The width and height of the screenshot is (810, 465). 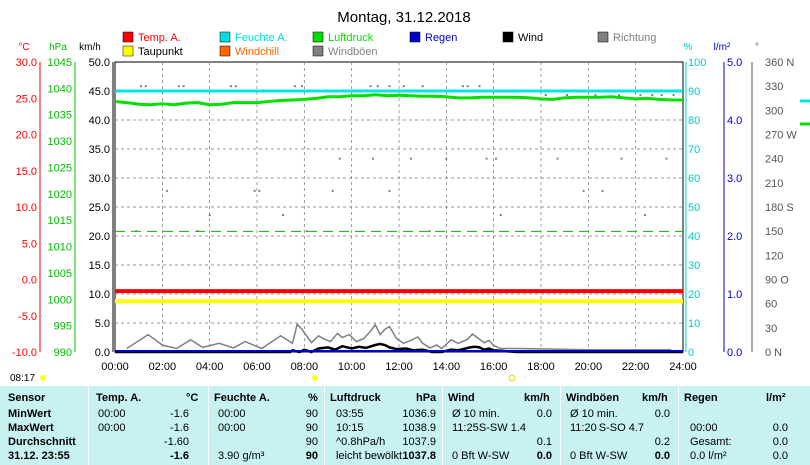 I want to click on axis-tick-label: 210, so click(x=774, y=184).